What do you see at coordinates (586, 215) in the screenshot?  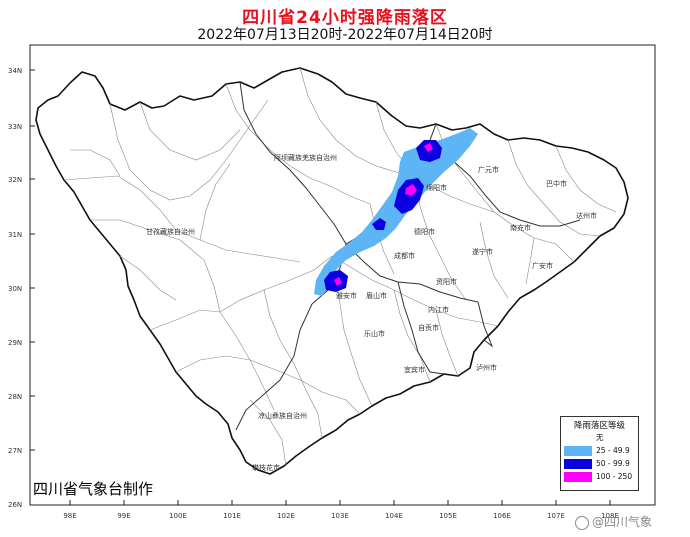 I see `region-label: 达州市` at bounding box center [586, 215].